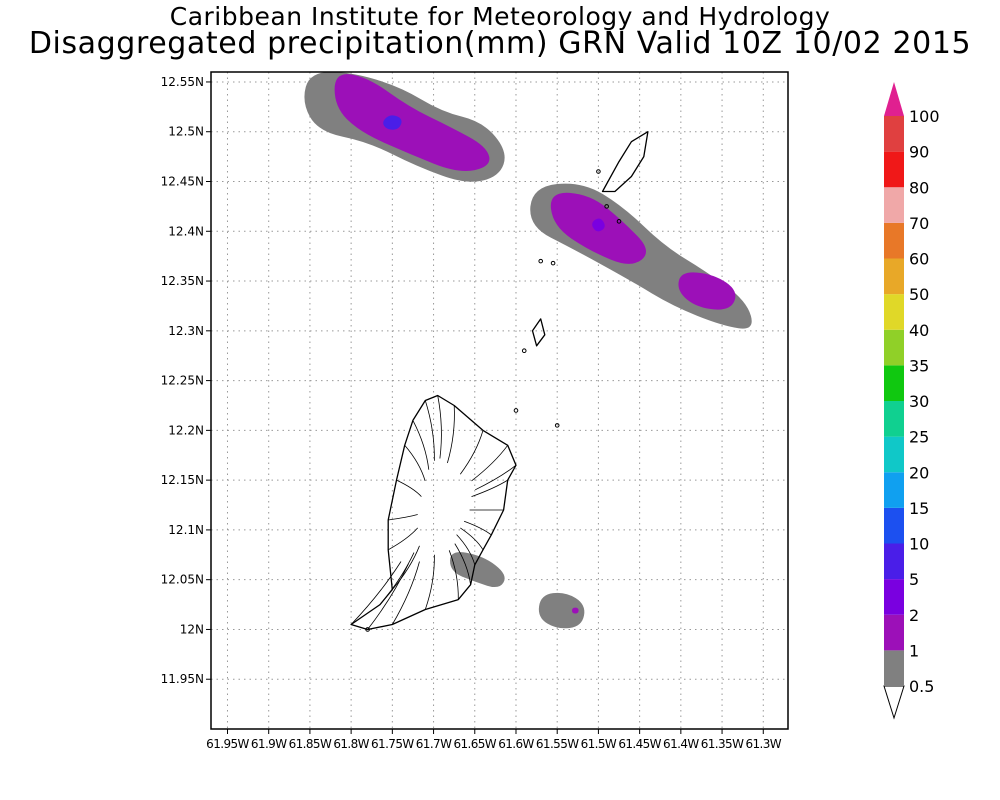 The width and height of the screenshot is (1000, 800). What do you see at coordinates (474, 744) in the screenshot?
I see `lon-tick-label: 61.65W` at bounding box center [474, 744].